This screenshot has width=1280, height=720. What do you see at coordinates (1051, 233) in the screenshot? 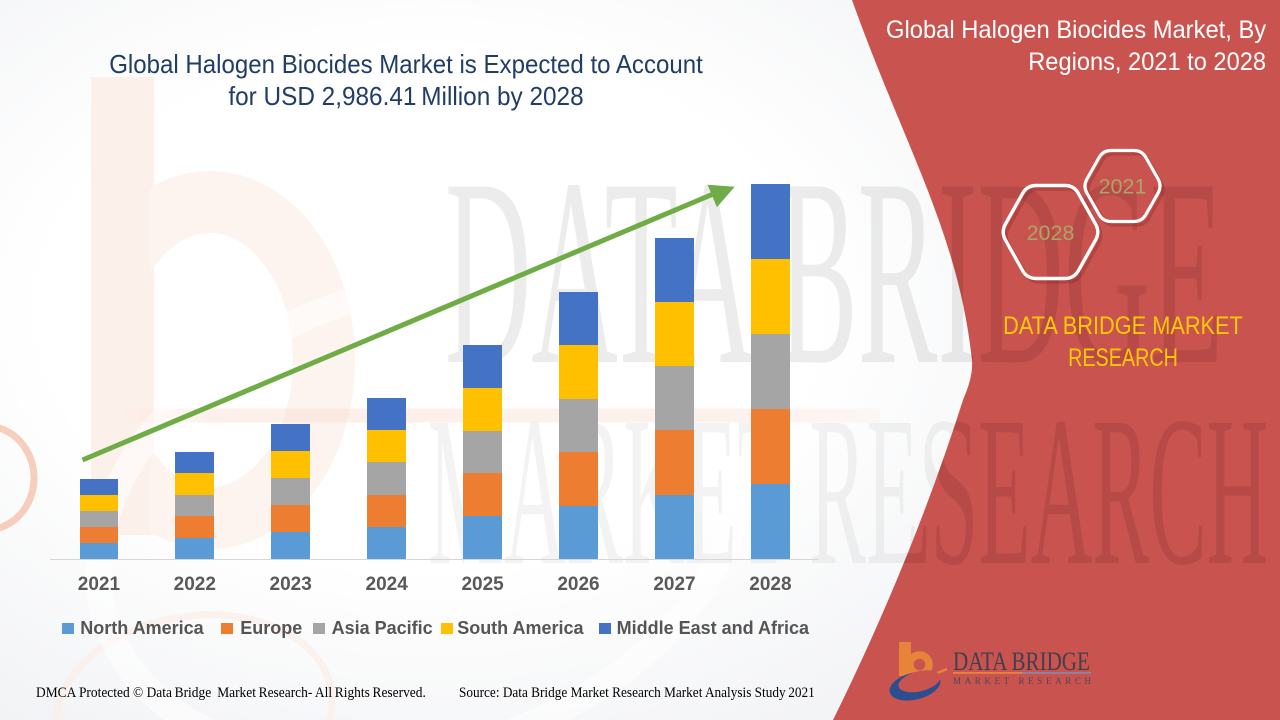
I see `svg-text: 2028` at bounding box center [1051, 233].